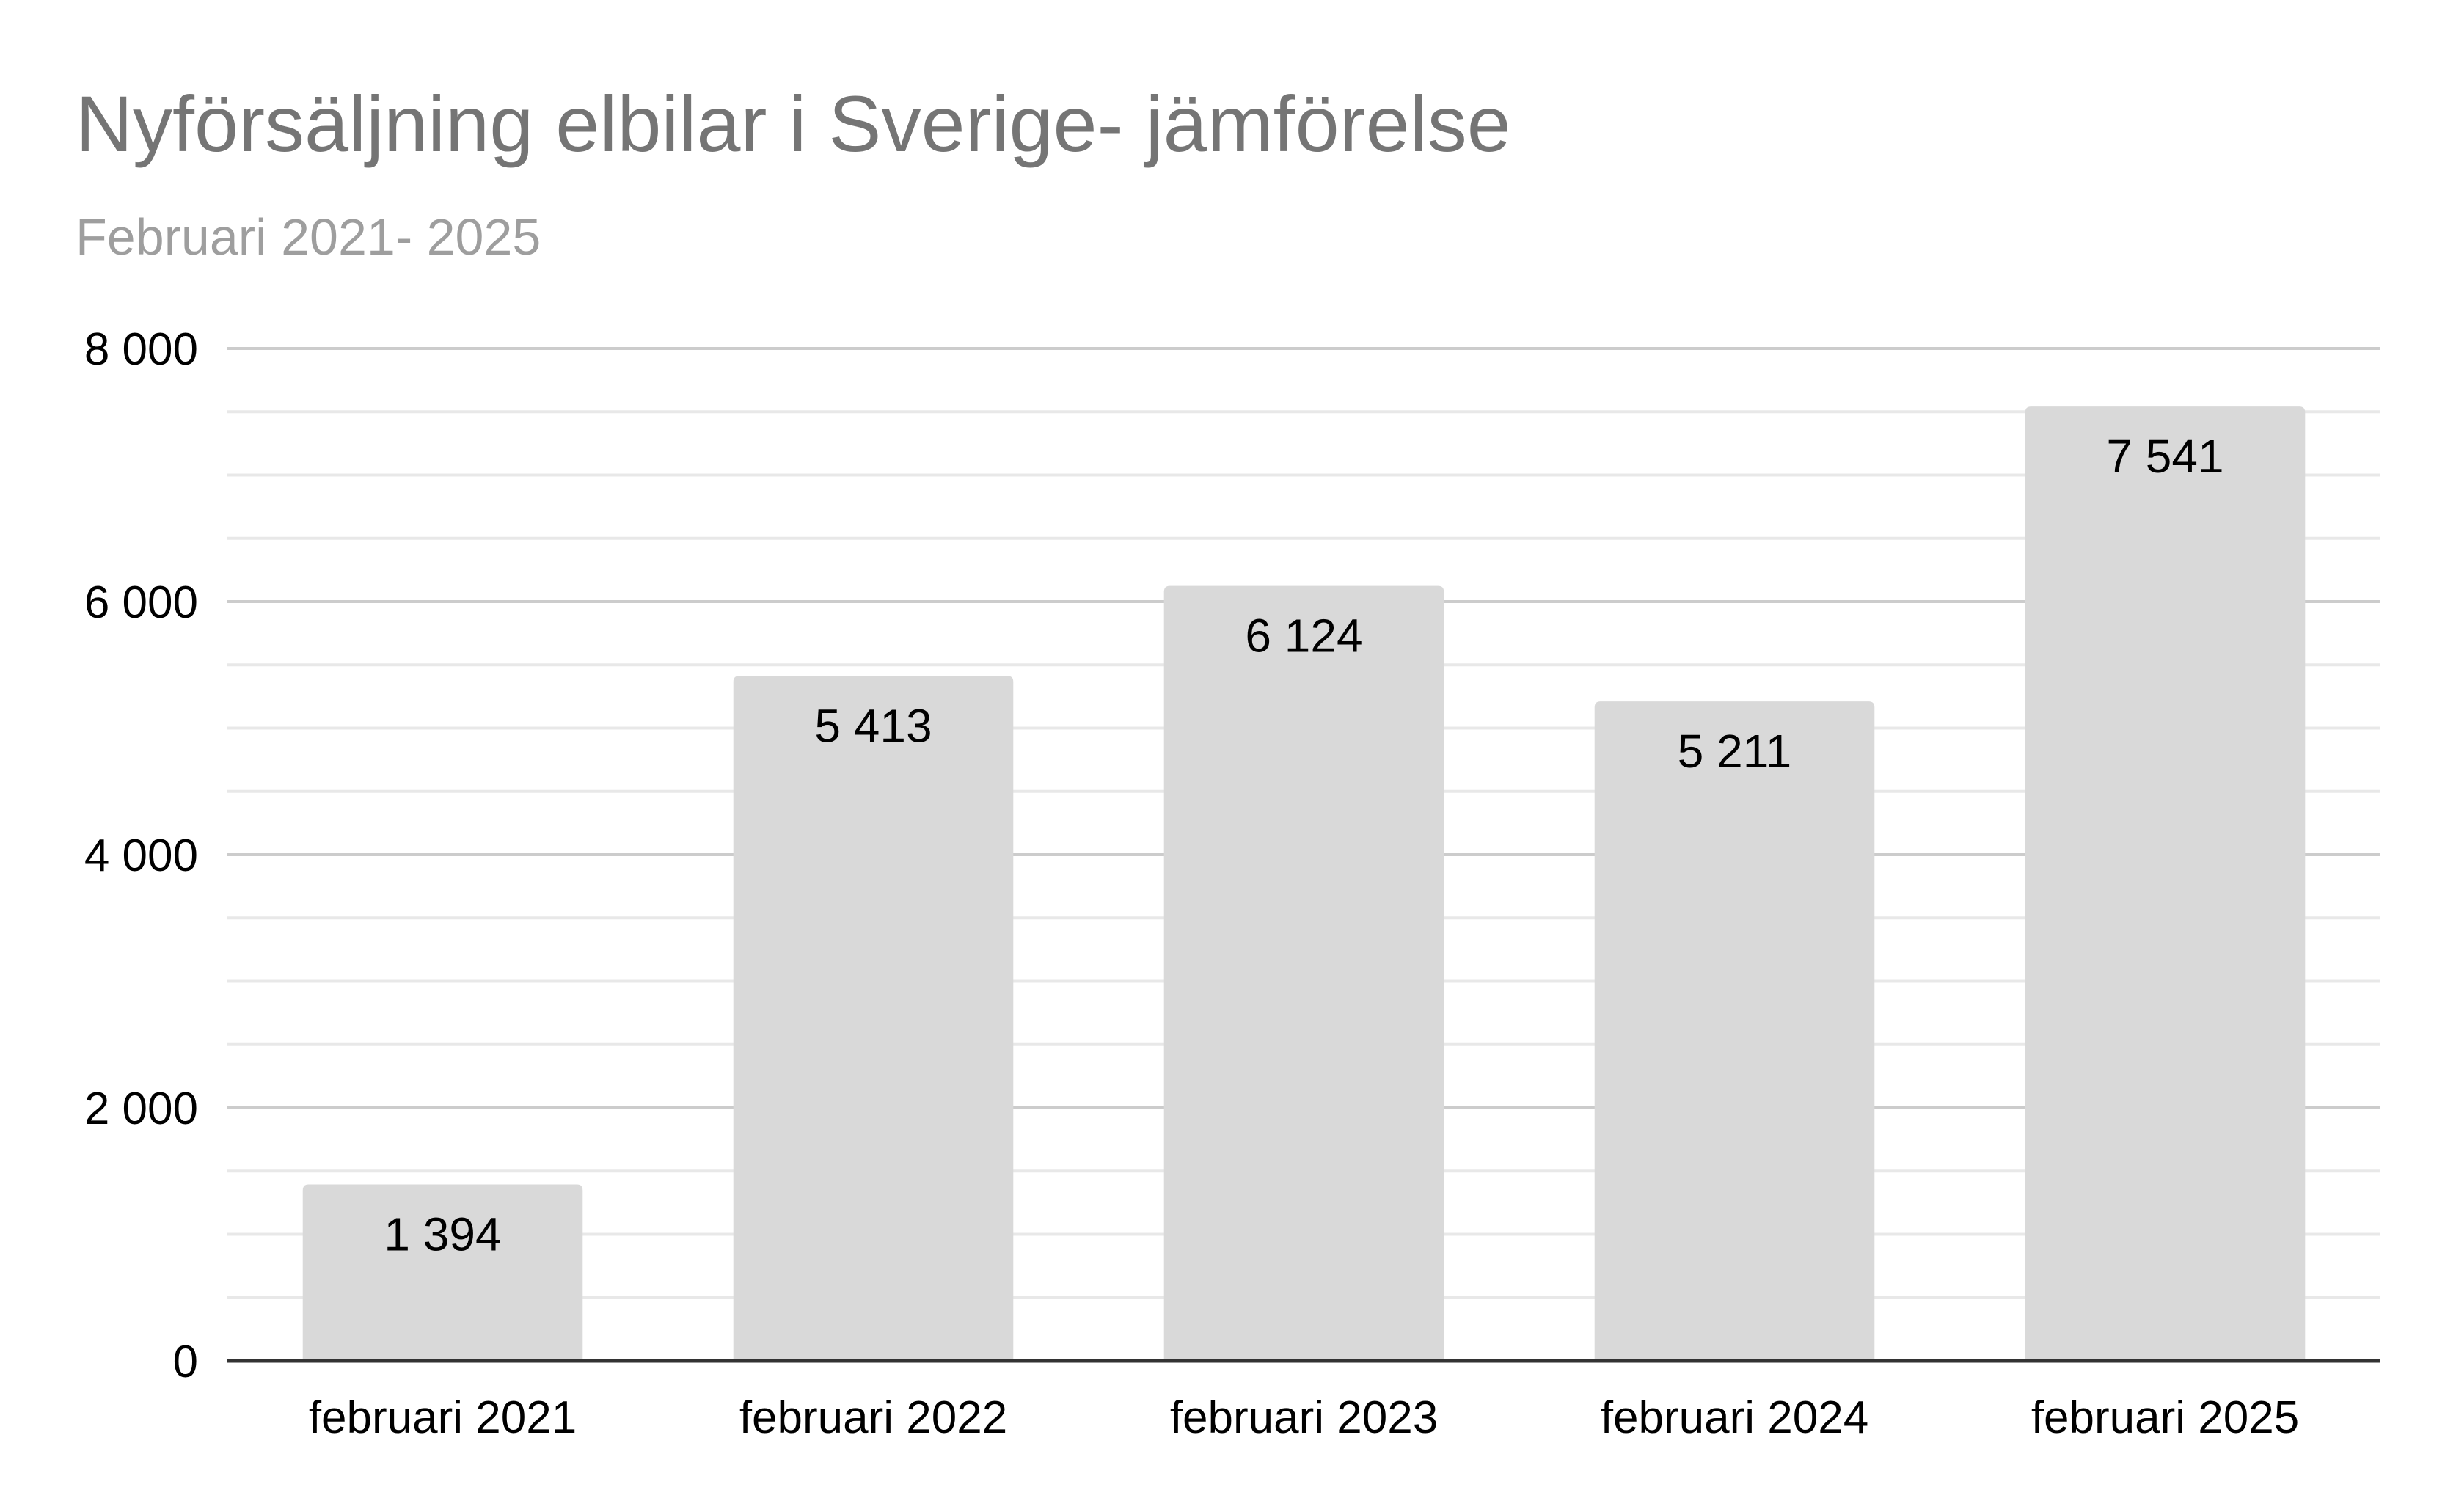 The image size is (2445, 1512). What do you see at coordinates (2165, 1417) in the screenshot?
I see `x-tick-label: februari 2025` at bounding box center [2165, 1417].